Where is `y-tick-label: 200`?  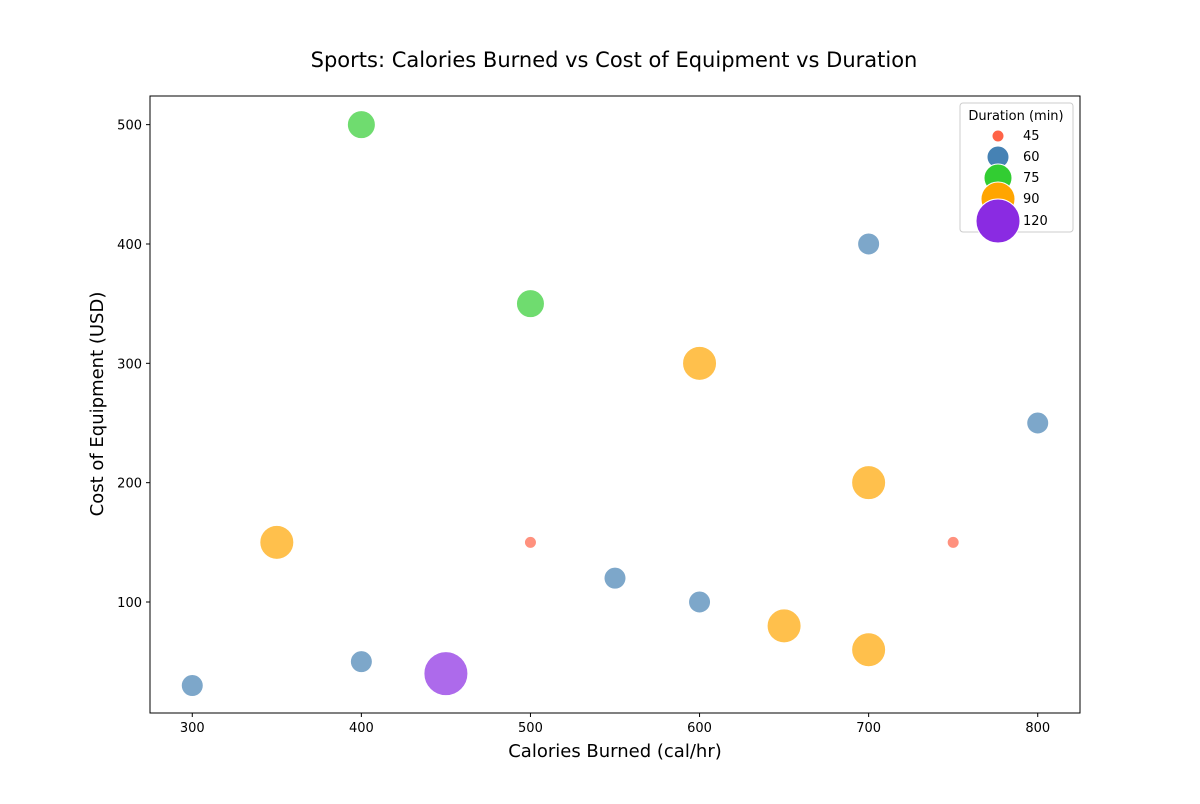 y-tick-label: 200 is located at coordinates (129, 484).